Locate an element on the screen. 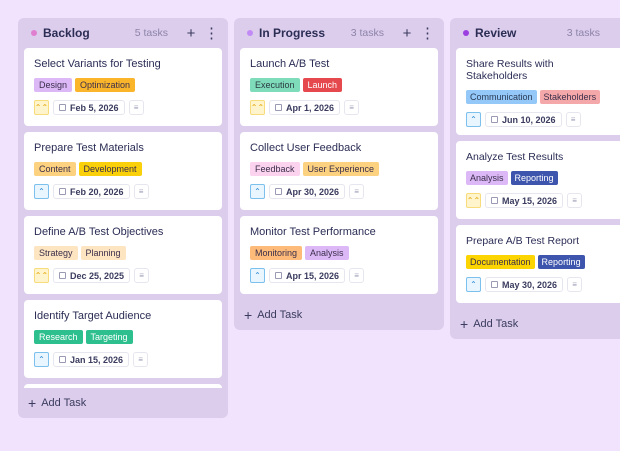  tag: Content is located at coordinates (55, 169).